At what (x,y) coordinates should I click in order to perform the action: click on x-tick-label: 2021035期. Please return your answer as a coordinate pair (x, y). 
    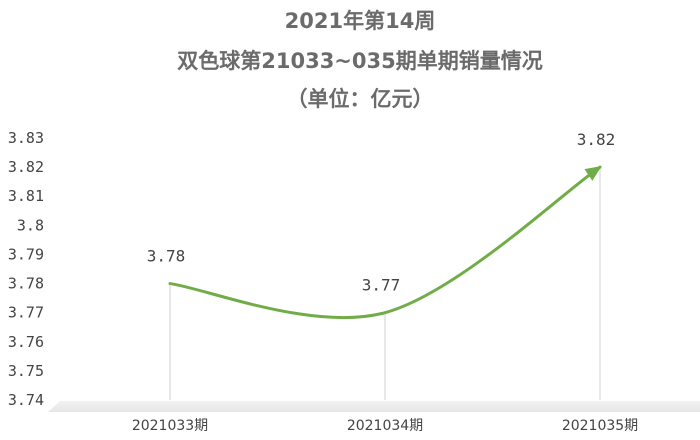
    Looking at the image, I should click on (600, 426).